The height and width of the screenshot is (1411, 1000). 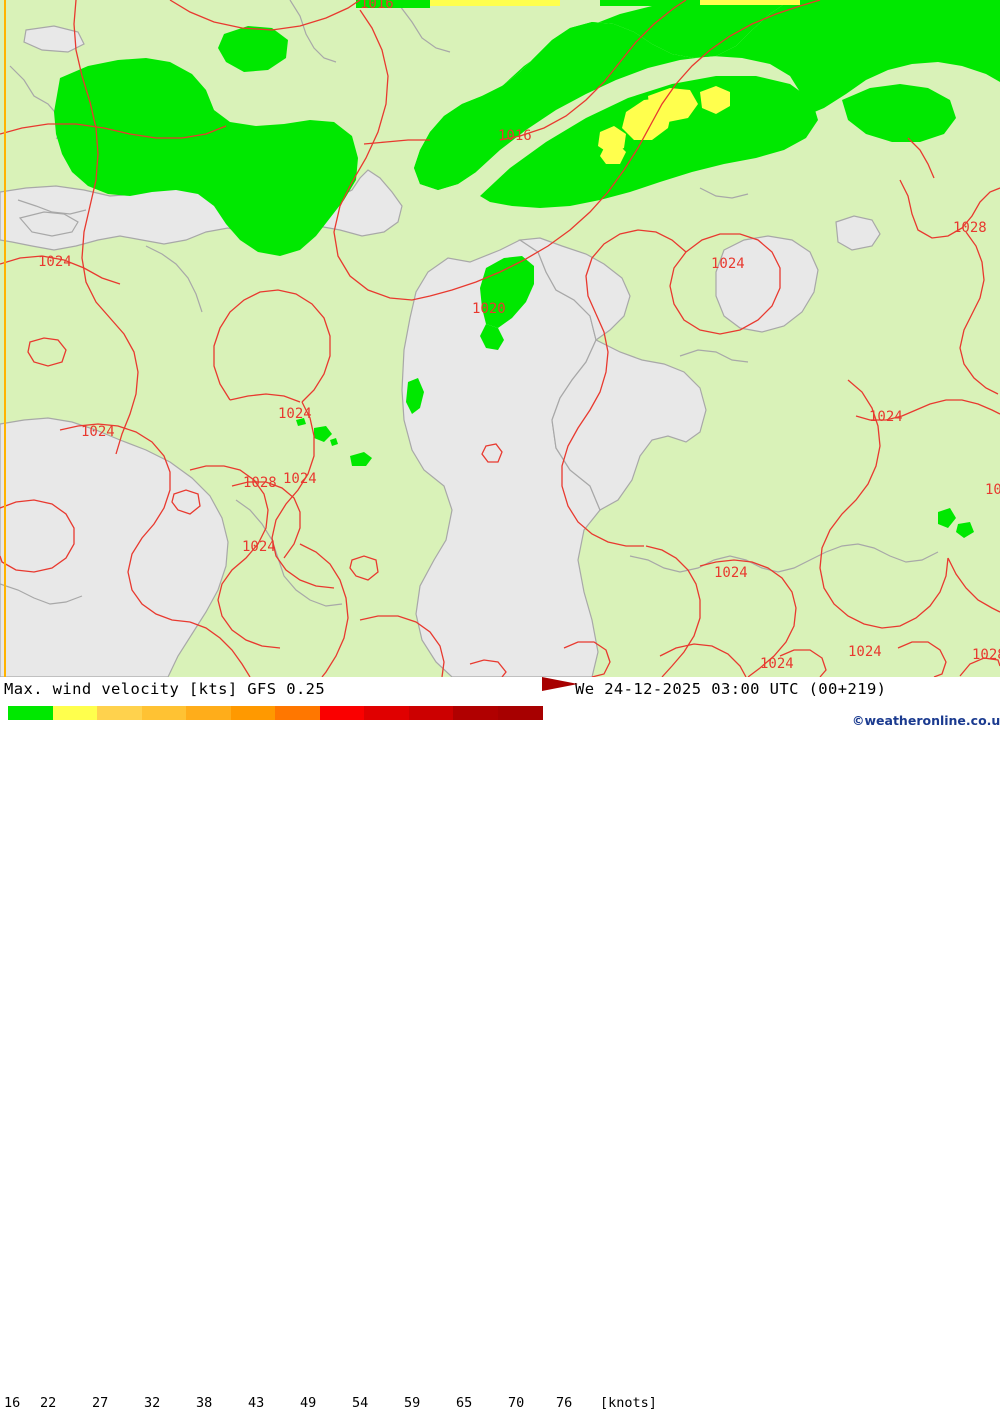 What do you see at coordinates (564, 1403) in the screenshot?
I see `legend-tick-76: 76` at bounding box center [564, 1403].